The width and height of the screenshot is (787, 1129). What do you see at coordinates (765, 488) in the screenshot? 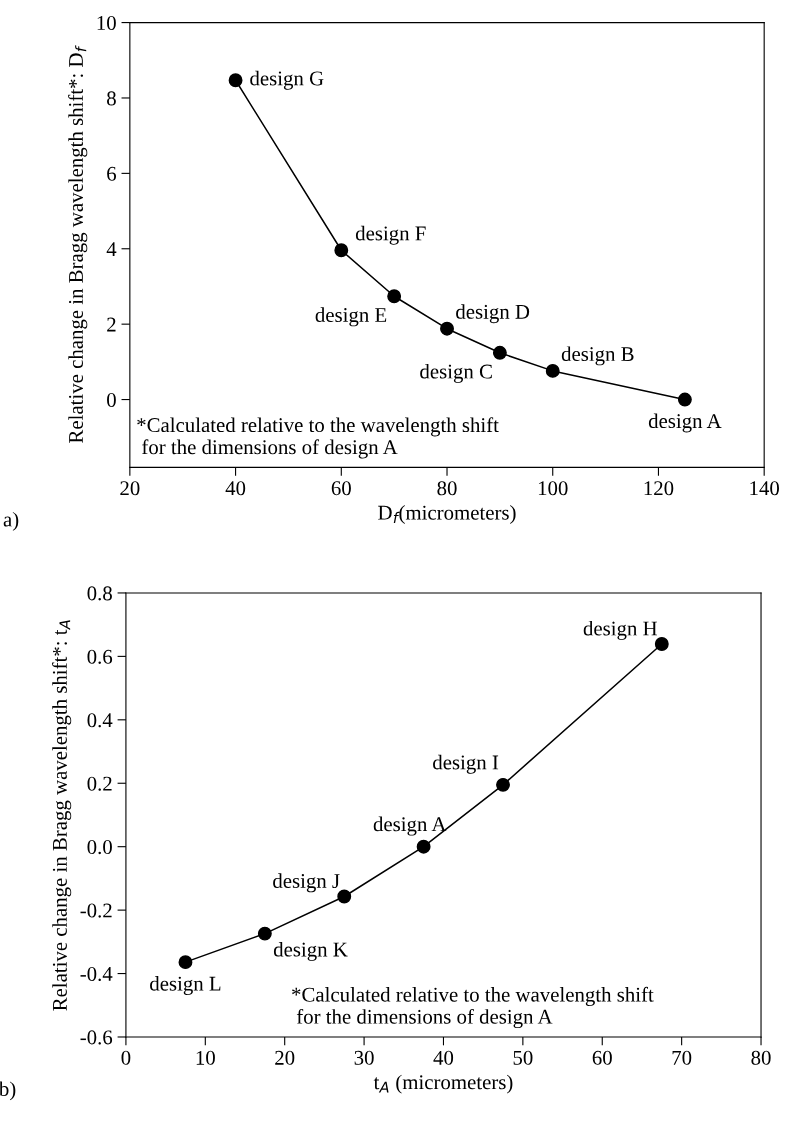
I see `x-tick-label: 140` at bounding box center [765, 488].